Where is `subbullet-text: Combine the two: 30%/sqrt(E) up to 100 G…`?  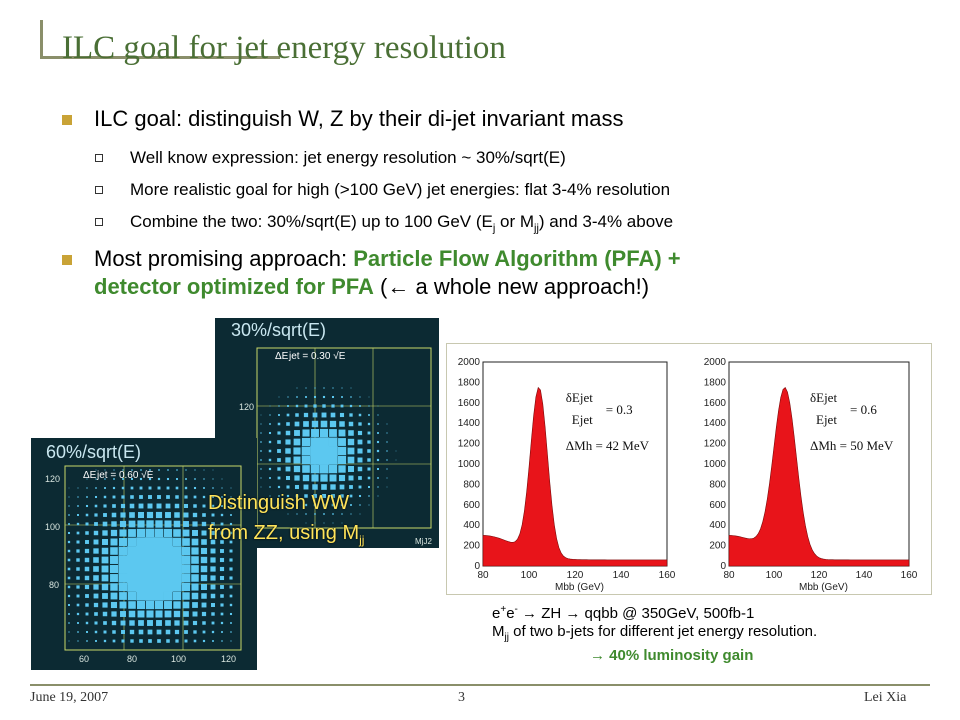
subbullet-text: Combine the two: 30%/sqrt(E) up to 100 G… is located at coordinates (402, 223).